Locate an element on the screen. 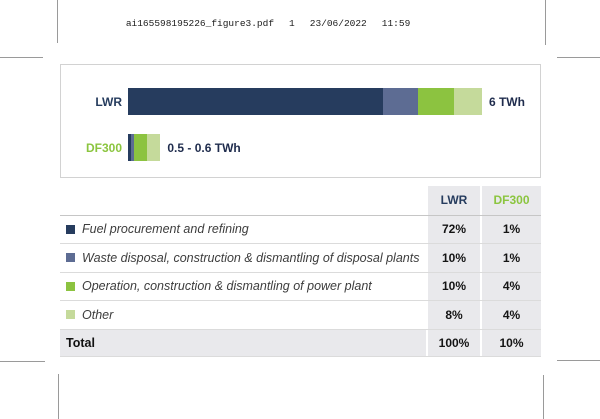 This screenshot has height=419, width=600. table-row-fuel: Fuel procurement and refining 72% 1% is located at coordinates (300, 229).